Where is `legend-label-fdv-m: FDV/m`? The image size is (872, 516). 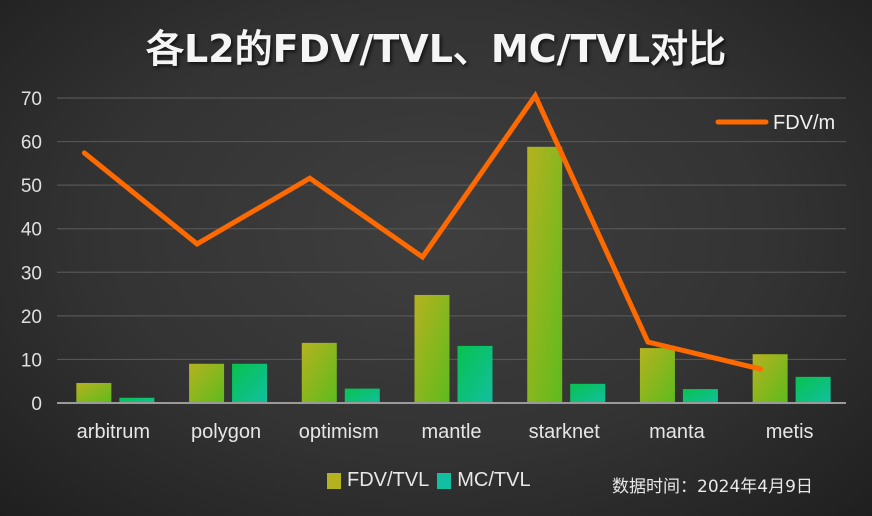 legend-label-fdv-m: FDV/m is located at coordinates (804, 123).